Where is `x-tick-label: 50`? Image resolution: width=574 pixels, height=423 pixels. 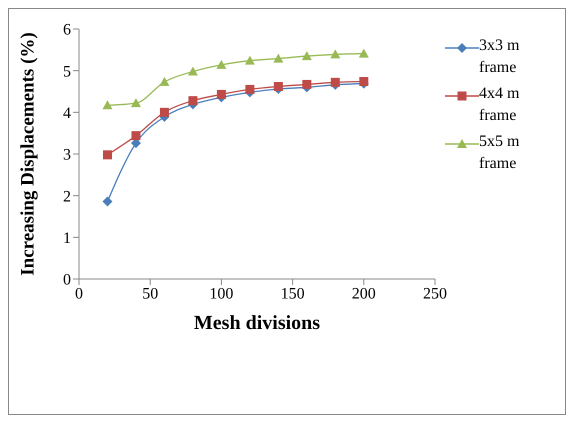 x-tick-label: 50 is located at coordinates (150, 293).